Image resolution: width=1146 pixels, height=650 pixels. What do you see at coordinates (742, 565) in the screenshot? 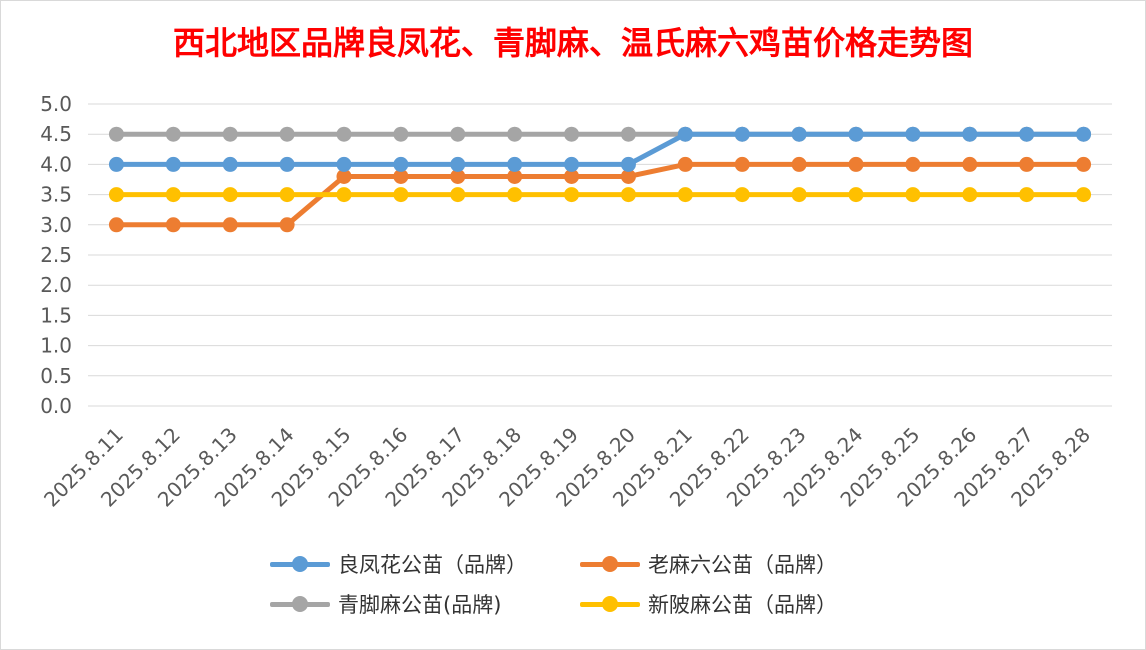
I see `legend-label-1: 老麻六公苗（品牌）` at bounding box center [742, 565].